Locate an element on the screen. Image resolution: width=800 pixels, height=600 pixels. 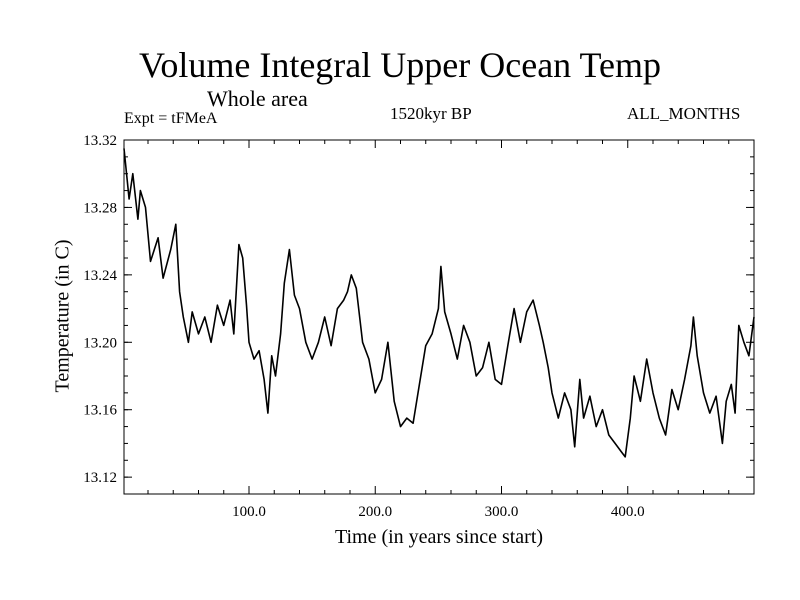
x-tick-label: 200.0 is located at coordinates (375, 512).